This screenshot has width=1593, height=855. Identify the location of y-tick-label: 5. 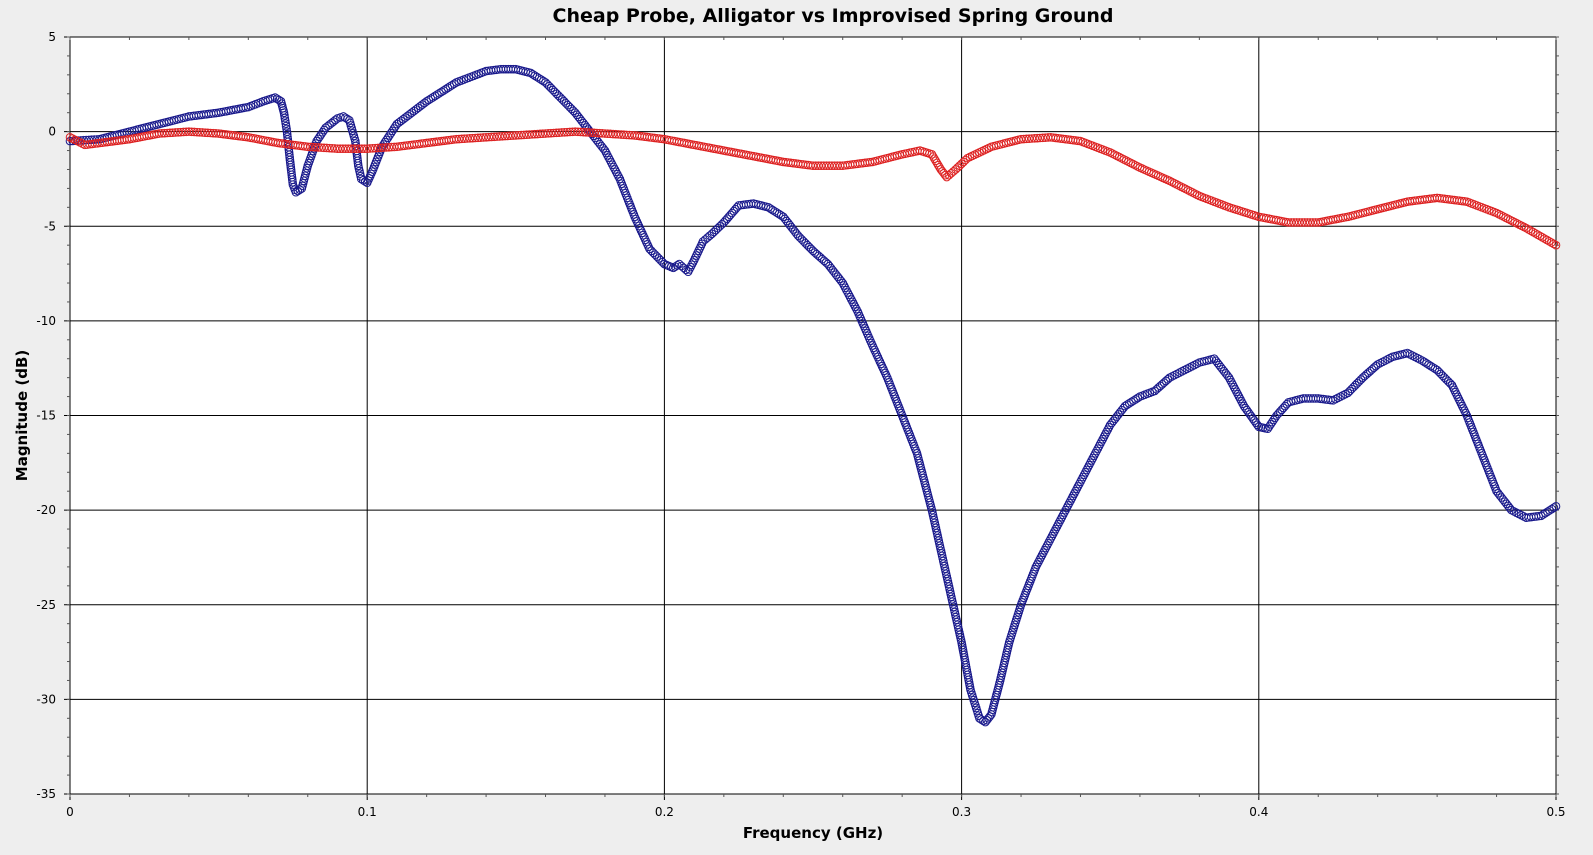
(52, 37).